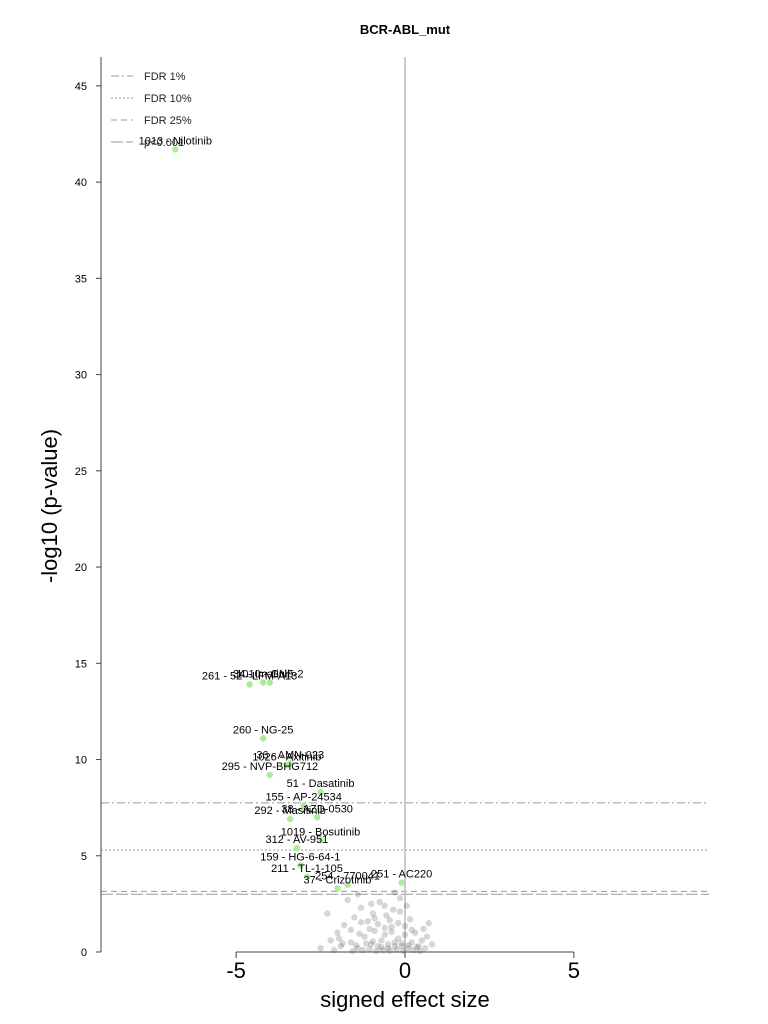 This screenshot has width=768, height=1024. What do you see at coordinates (81, 183) in the screenshot?
I see `y-tick-label: 40` at bounding box center [81, 183].